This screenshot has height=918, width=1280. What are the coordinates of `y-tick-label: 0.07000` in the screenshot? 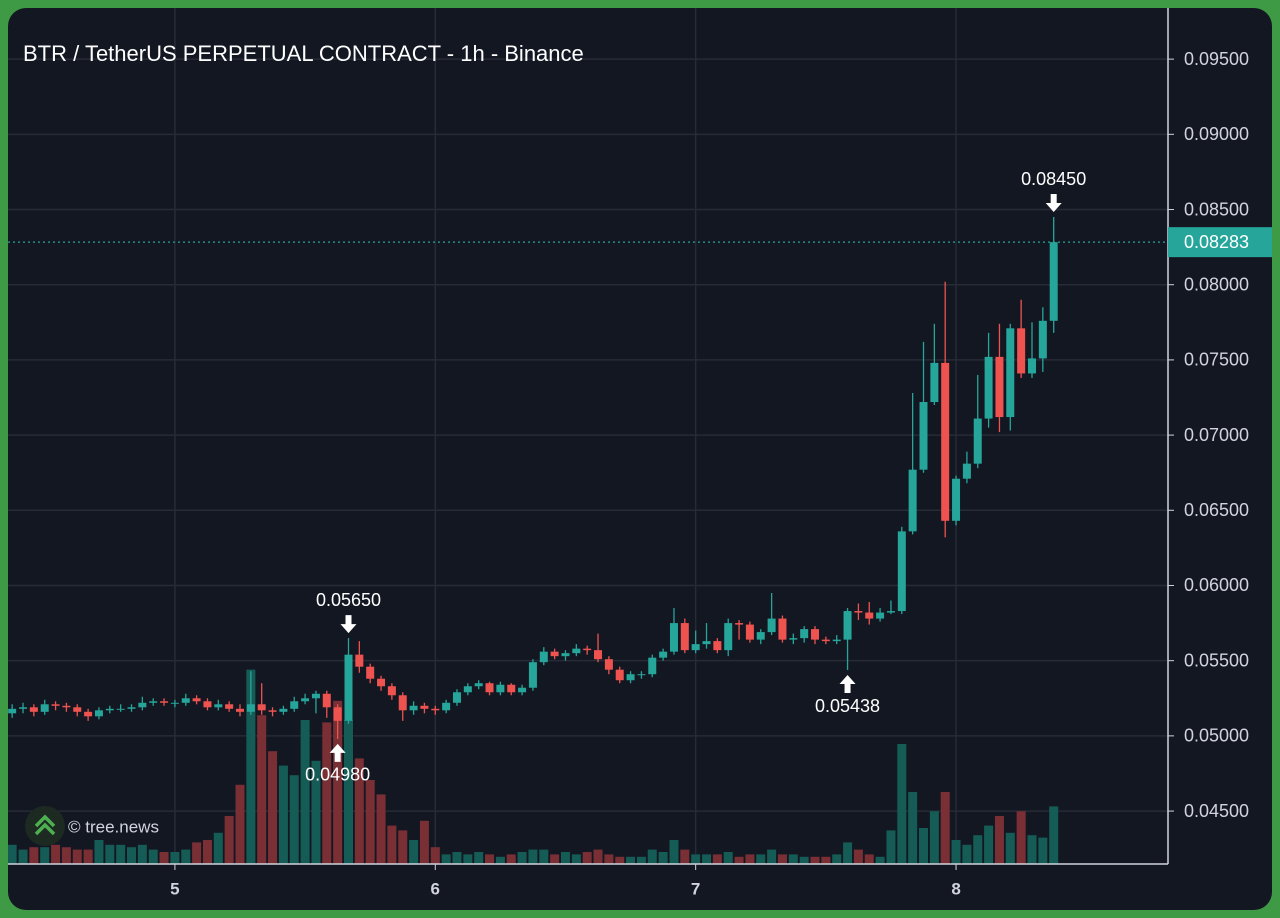 It's located at (1216, 435).